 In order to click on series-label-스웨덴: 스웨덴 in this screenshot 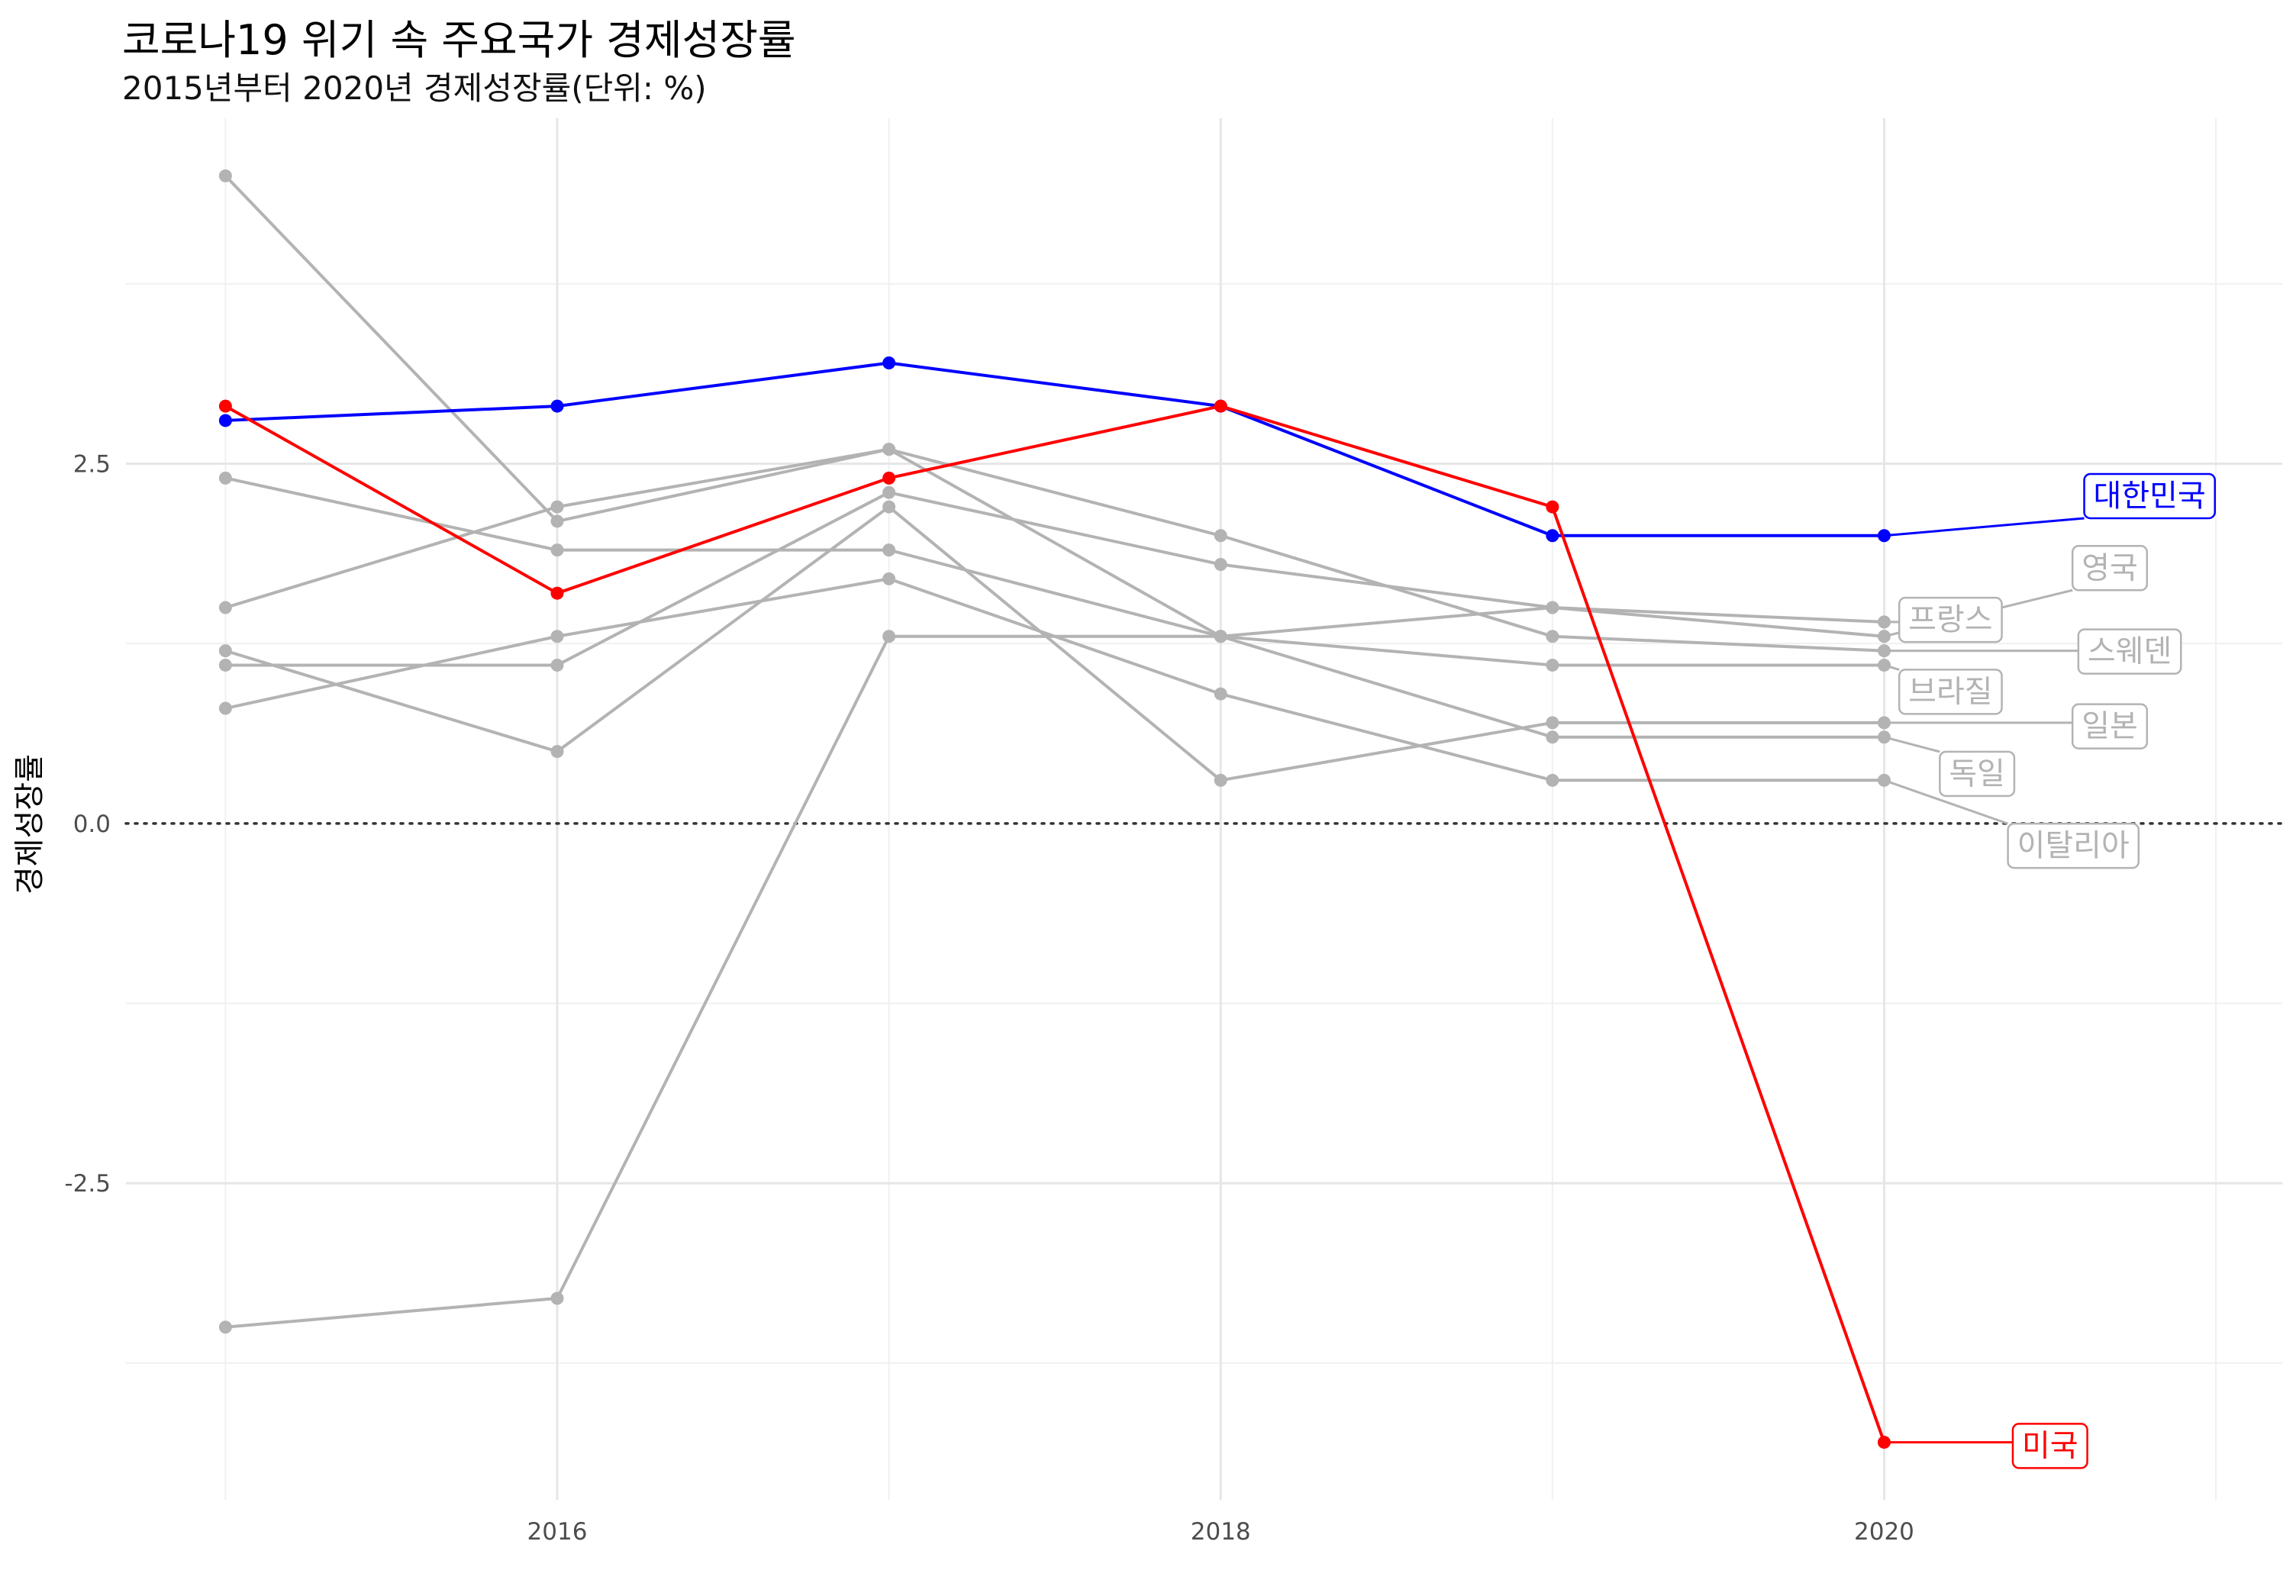, I will do `click(2033, 651)`.